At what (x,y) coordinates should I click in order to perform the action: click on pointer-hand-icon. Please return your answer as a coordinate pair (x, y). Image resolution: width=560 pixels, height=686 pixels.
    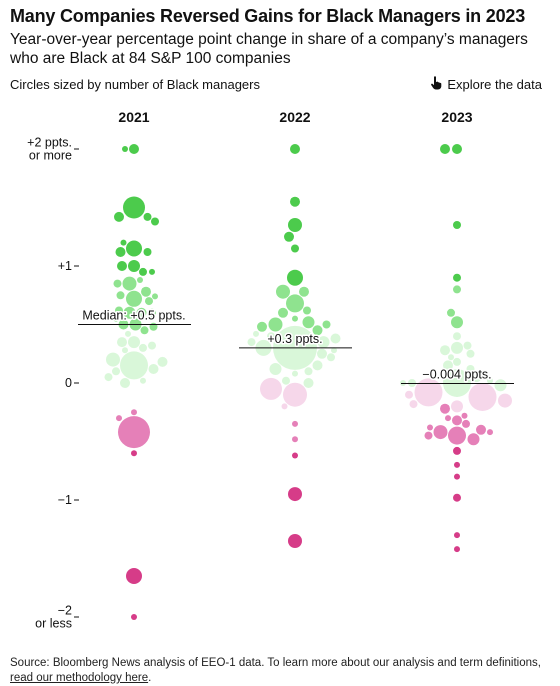
    Looking at the image, I should click on (436, 84).